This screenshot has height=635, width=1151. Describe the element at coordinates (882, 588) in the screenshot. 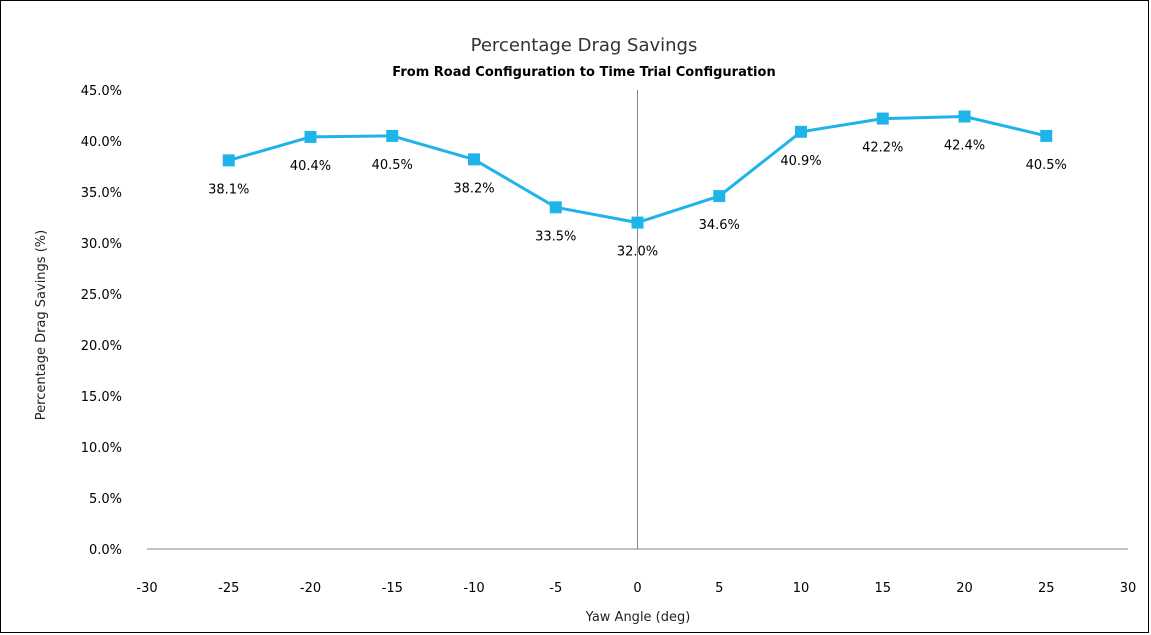

I see `x-tick-label: 15` at that location.